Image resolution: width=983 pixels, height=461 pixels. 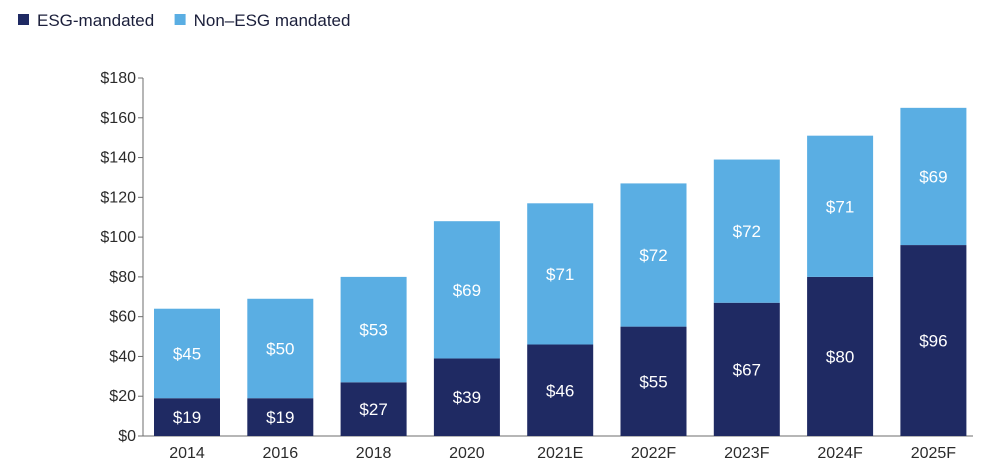 I want to click on x-tick-label: 2020, so click(x=467, y=453).